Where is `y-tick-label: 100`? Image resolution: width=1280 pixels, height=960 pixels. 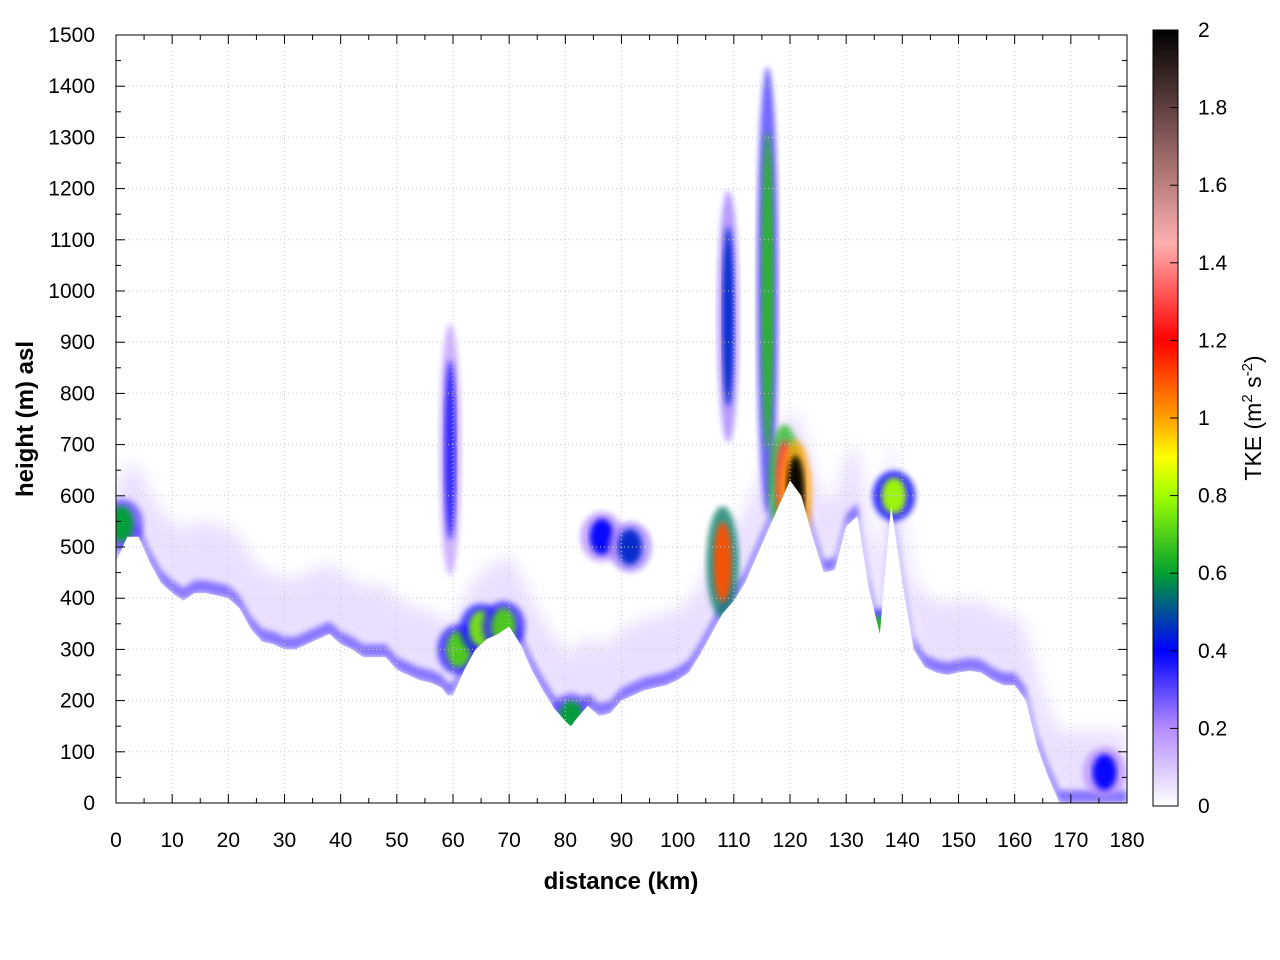 y-tick-label: 100 is located at coordinates (77, 752).